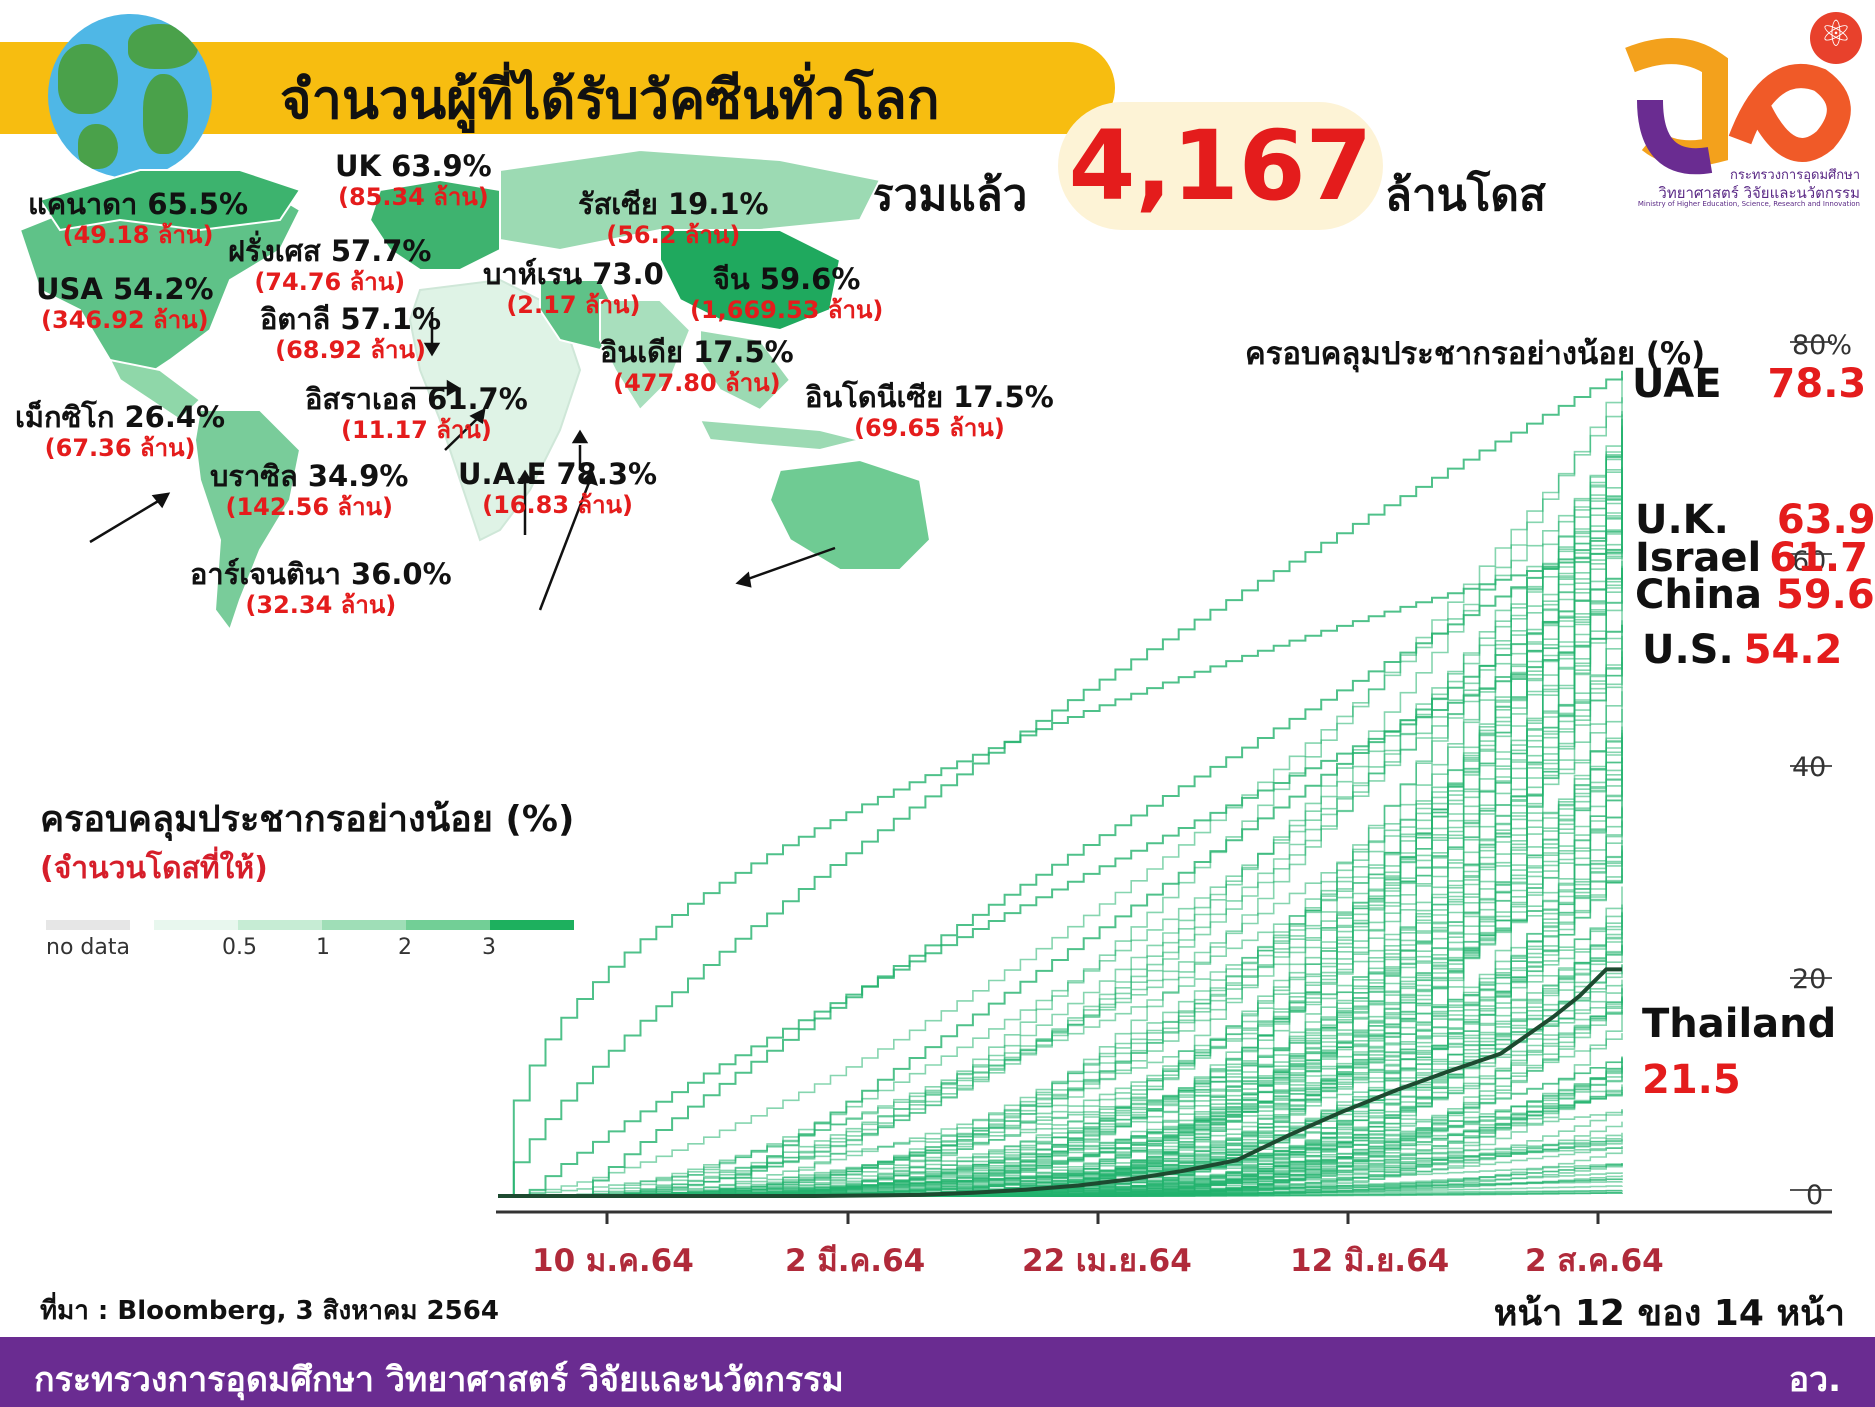 The image size is (1875, 1407). I want to click on y-tick-60: 60, so click(1809, 561).